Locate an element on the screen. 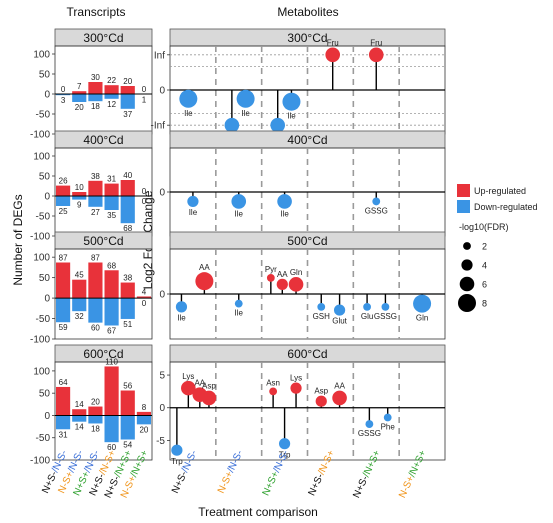 The image size is (553, 523). transcripts-facet-0: 300°Cd -100 -50 0 50 100 0 7 30 22 20 0 3 20 18 12 37 1 is located at coordinates (91, 84).